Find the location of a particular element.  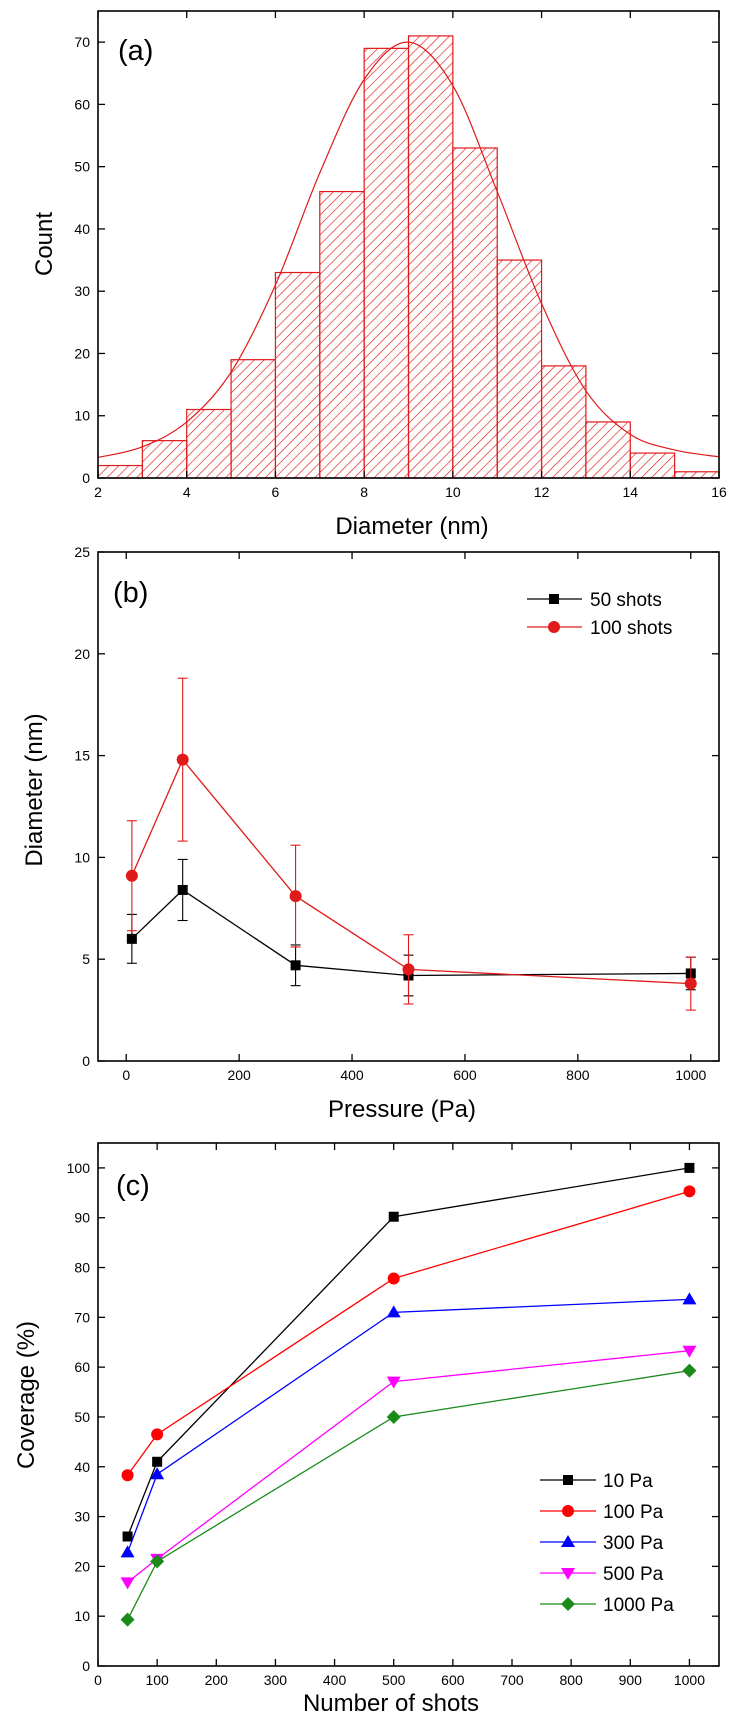

x-tick-label-b: 600 is located at coordinates (465, 1075).